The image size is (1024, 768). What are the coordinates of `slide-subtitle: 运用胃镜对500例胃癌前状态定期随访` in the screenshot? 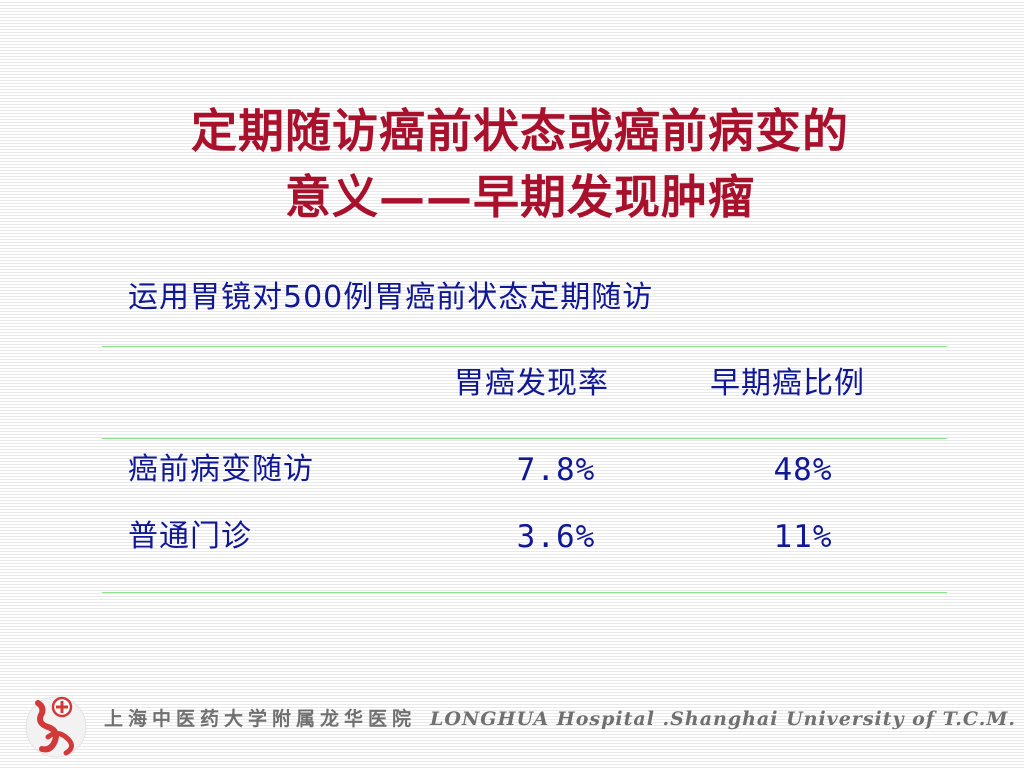 It's located at (391, 297).